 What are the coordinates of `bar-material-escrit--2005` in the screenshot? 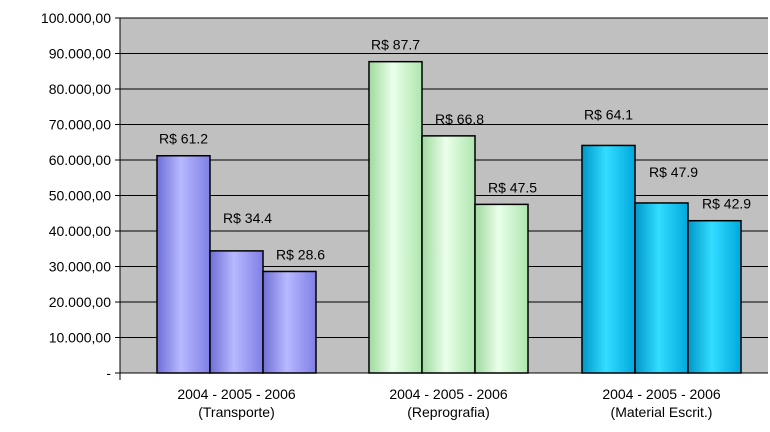 It's located at (661, 288).